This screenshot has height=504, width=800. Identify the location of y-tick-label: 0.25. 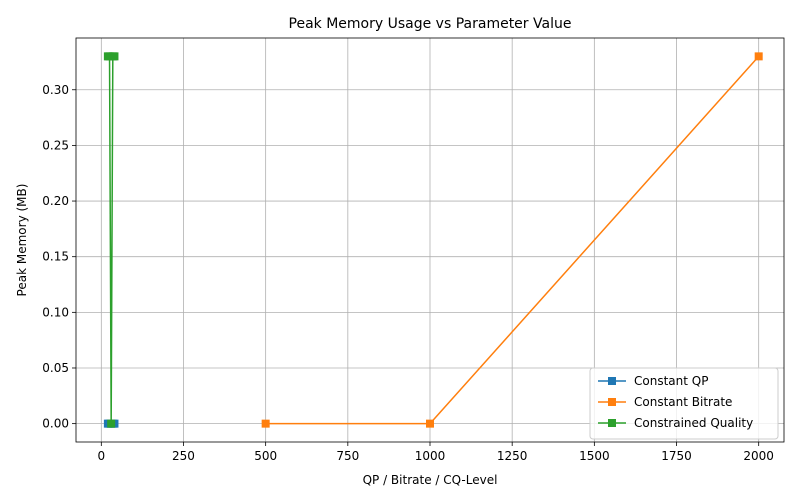
(55, 145).